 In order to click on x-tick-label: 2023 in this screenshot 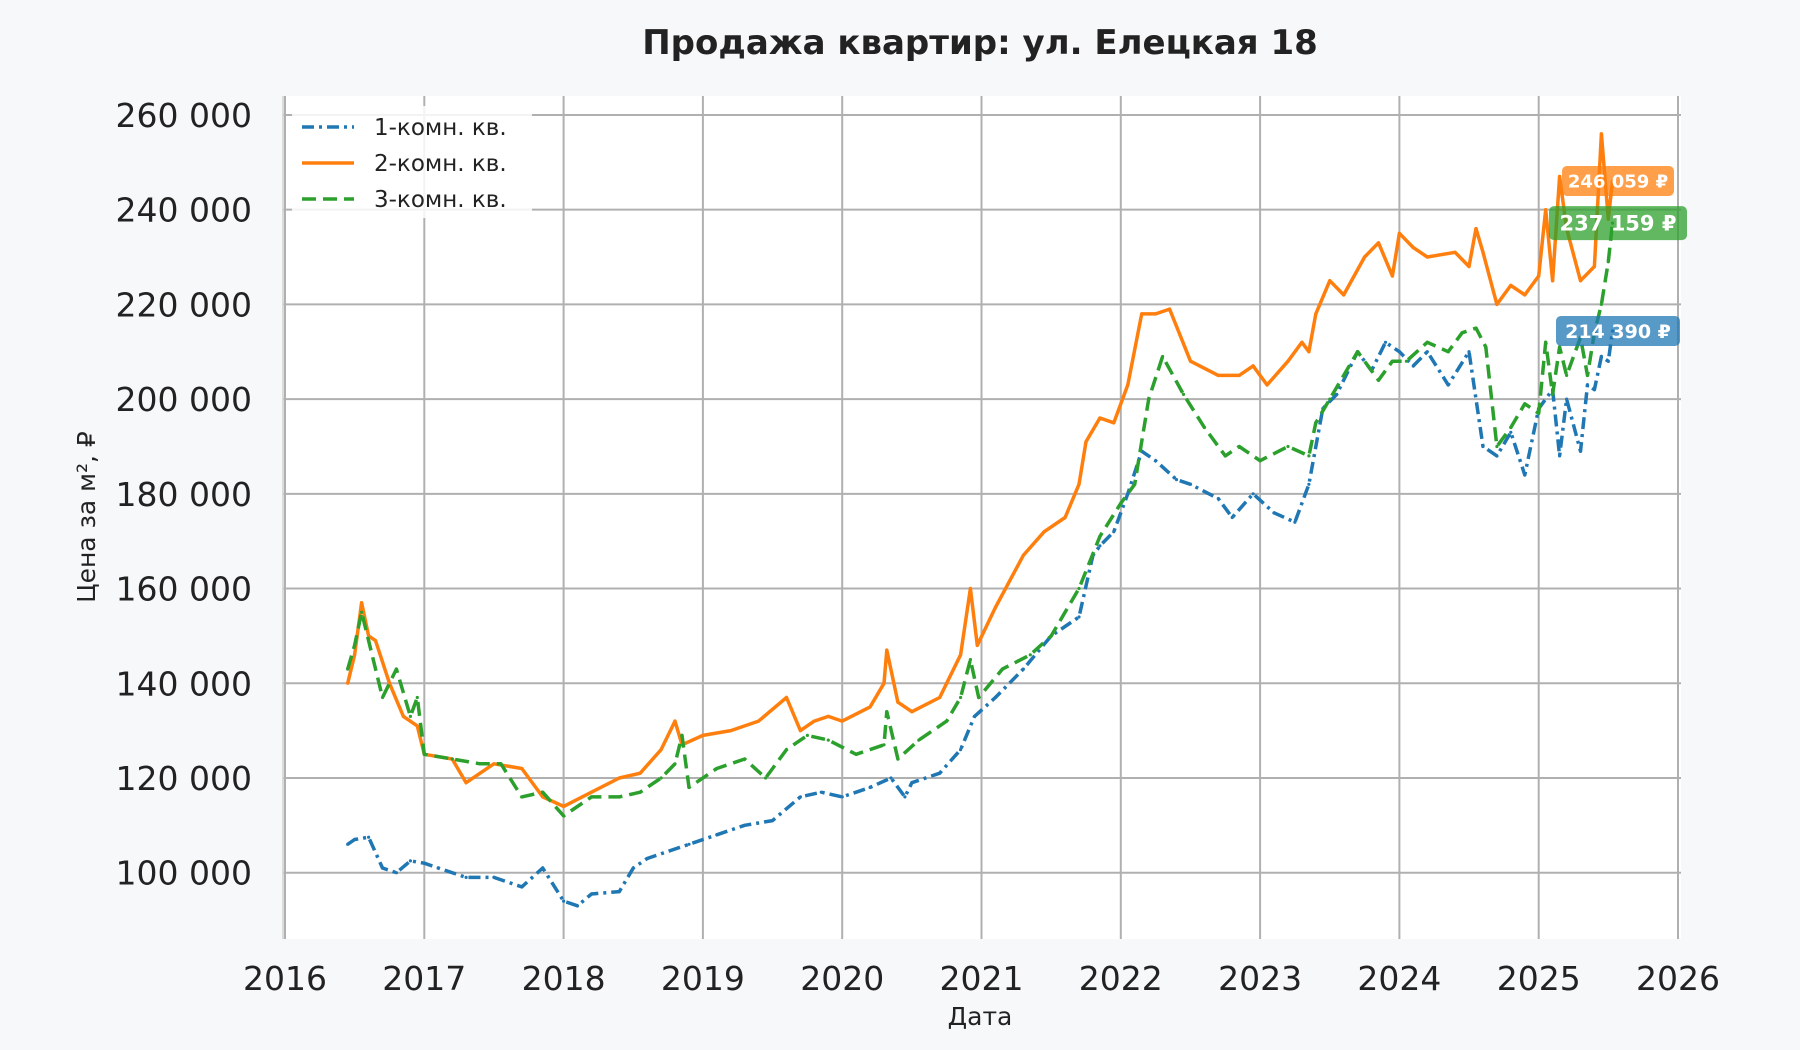, I will do `click(1260, 978)`.